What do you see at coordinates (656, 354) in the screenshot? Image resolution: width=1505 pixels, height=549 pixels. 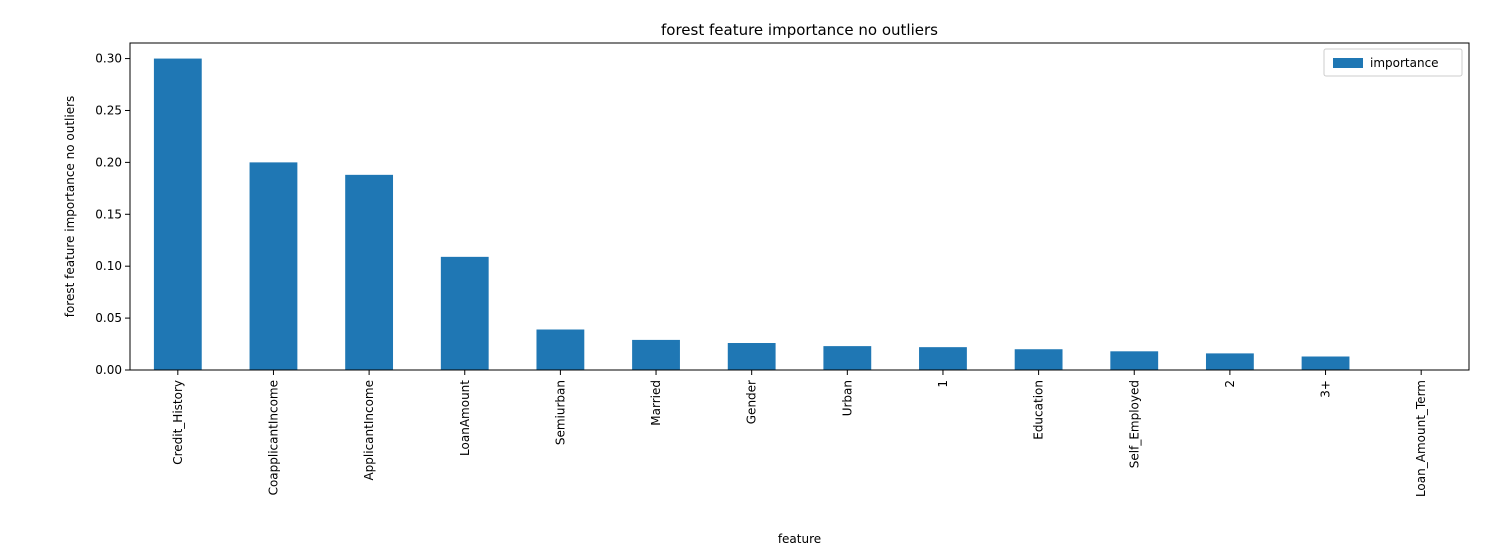 I see `bar-married` at bounding box center [656, 354].